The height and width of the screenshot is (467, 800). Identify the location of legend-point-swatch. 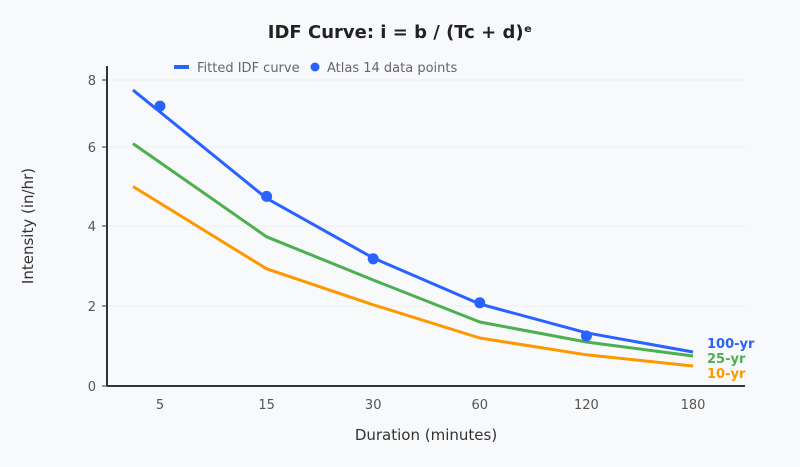
(315, 67).